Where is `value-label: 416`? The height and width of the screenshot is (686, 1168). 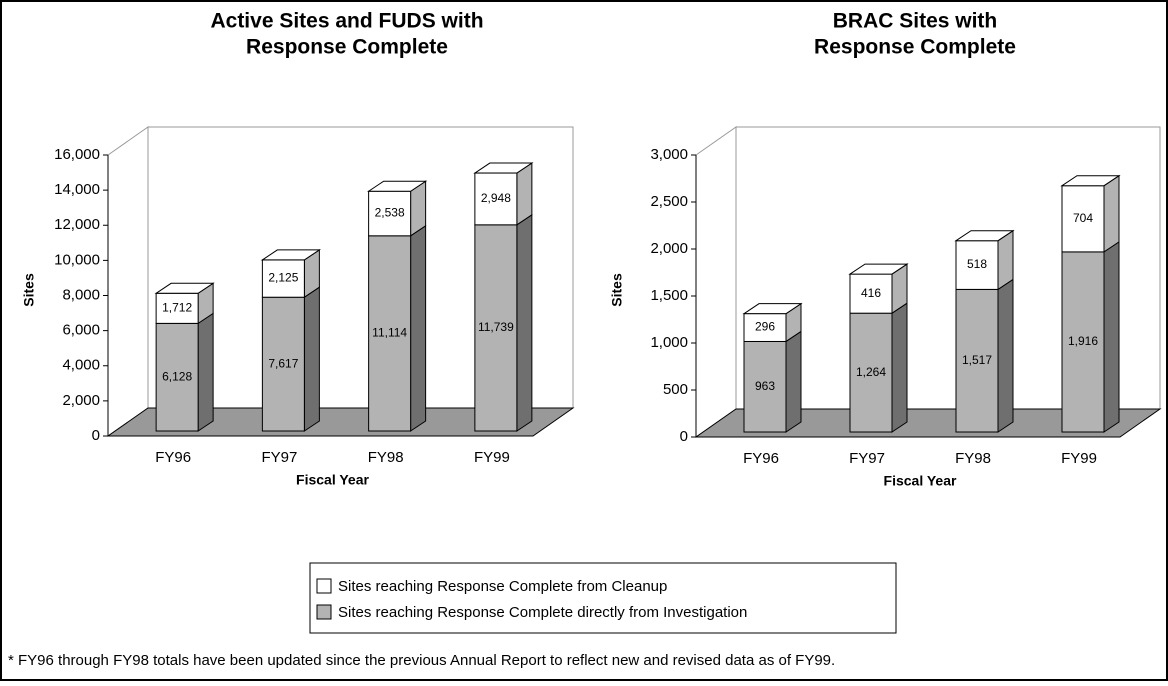
value-label: 416 is located at coordinates (871, 293).